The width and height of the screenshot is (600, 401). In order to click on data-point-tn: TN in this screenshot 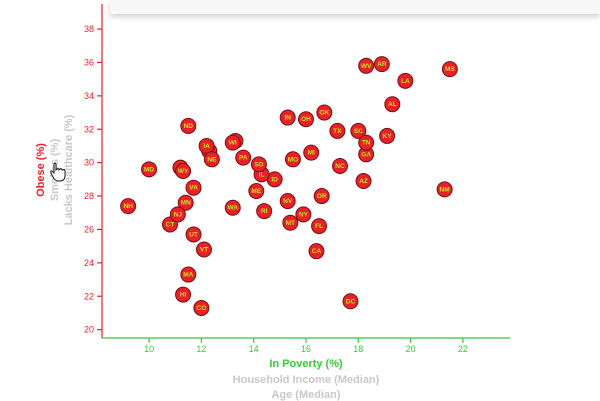, I will do `click(366, 142)`.